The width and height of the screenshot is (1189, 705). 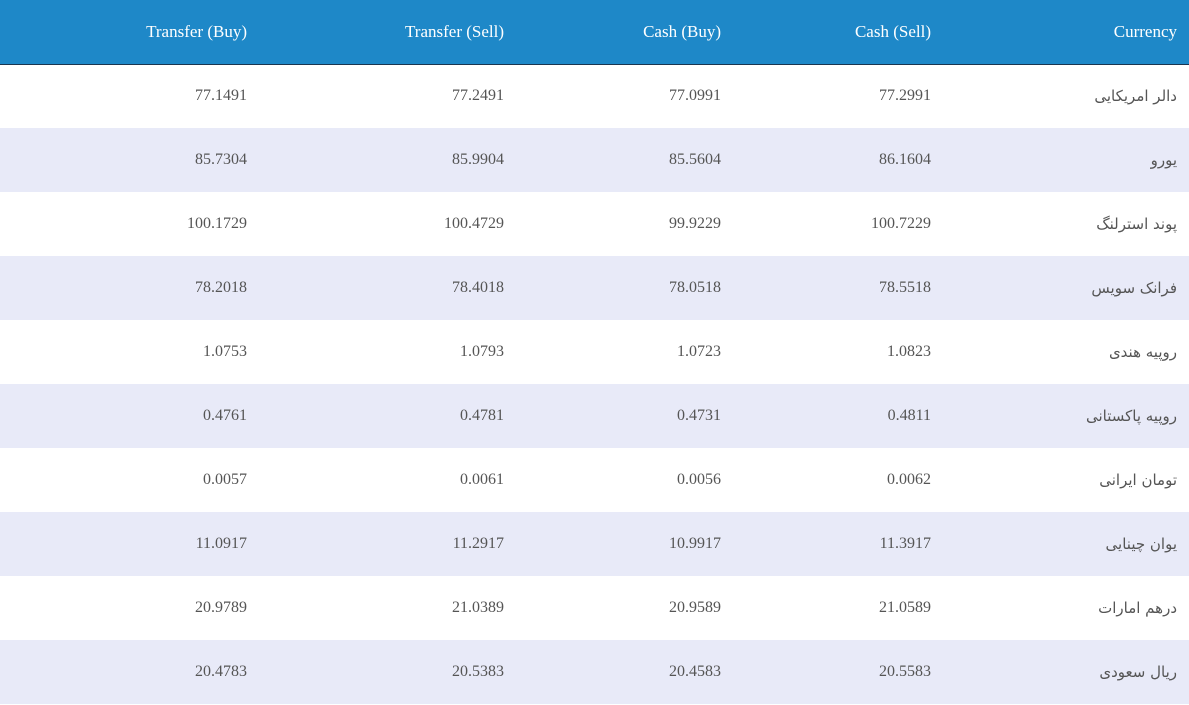 I want to click on rate-cell: 0.4731, so click(x=624, y=416).